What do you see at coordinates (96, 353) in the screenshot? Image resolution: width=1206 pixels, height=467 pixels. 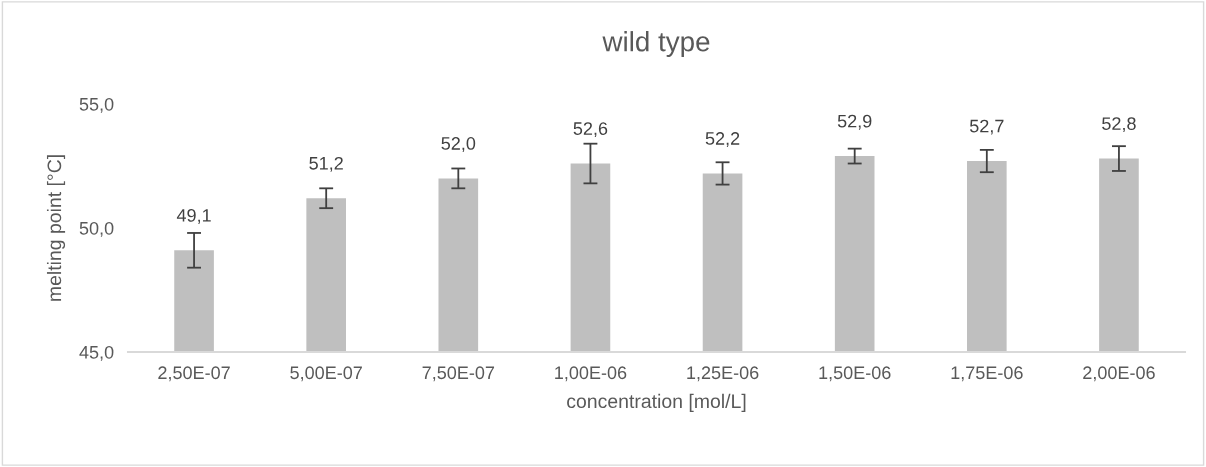 I see `y-tick-label: 45,0` at bounding box center [96, 353].